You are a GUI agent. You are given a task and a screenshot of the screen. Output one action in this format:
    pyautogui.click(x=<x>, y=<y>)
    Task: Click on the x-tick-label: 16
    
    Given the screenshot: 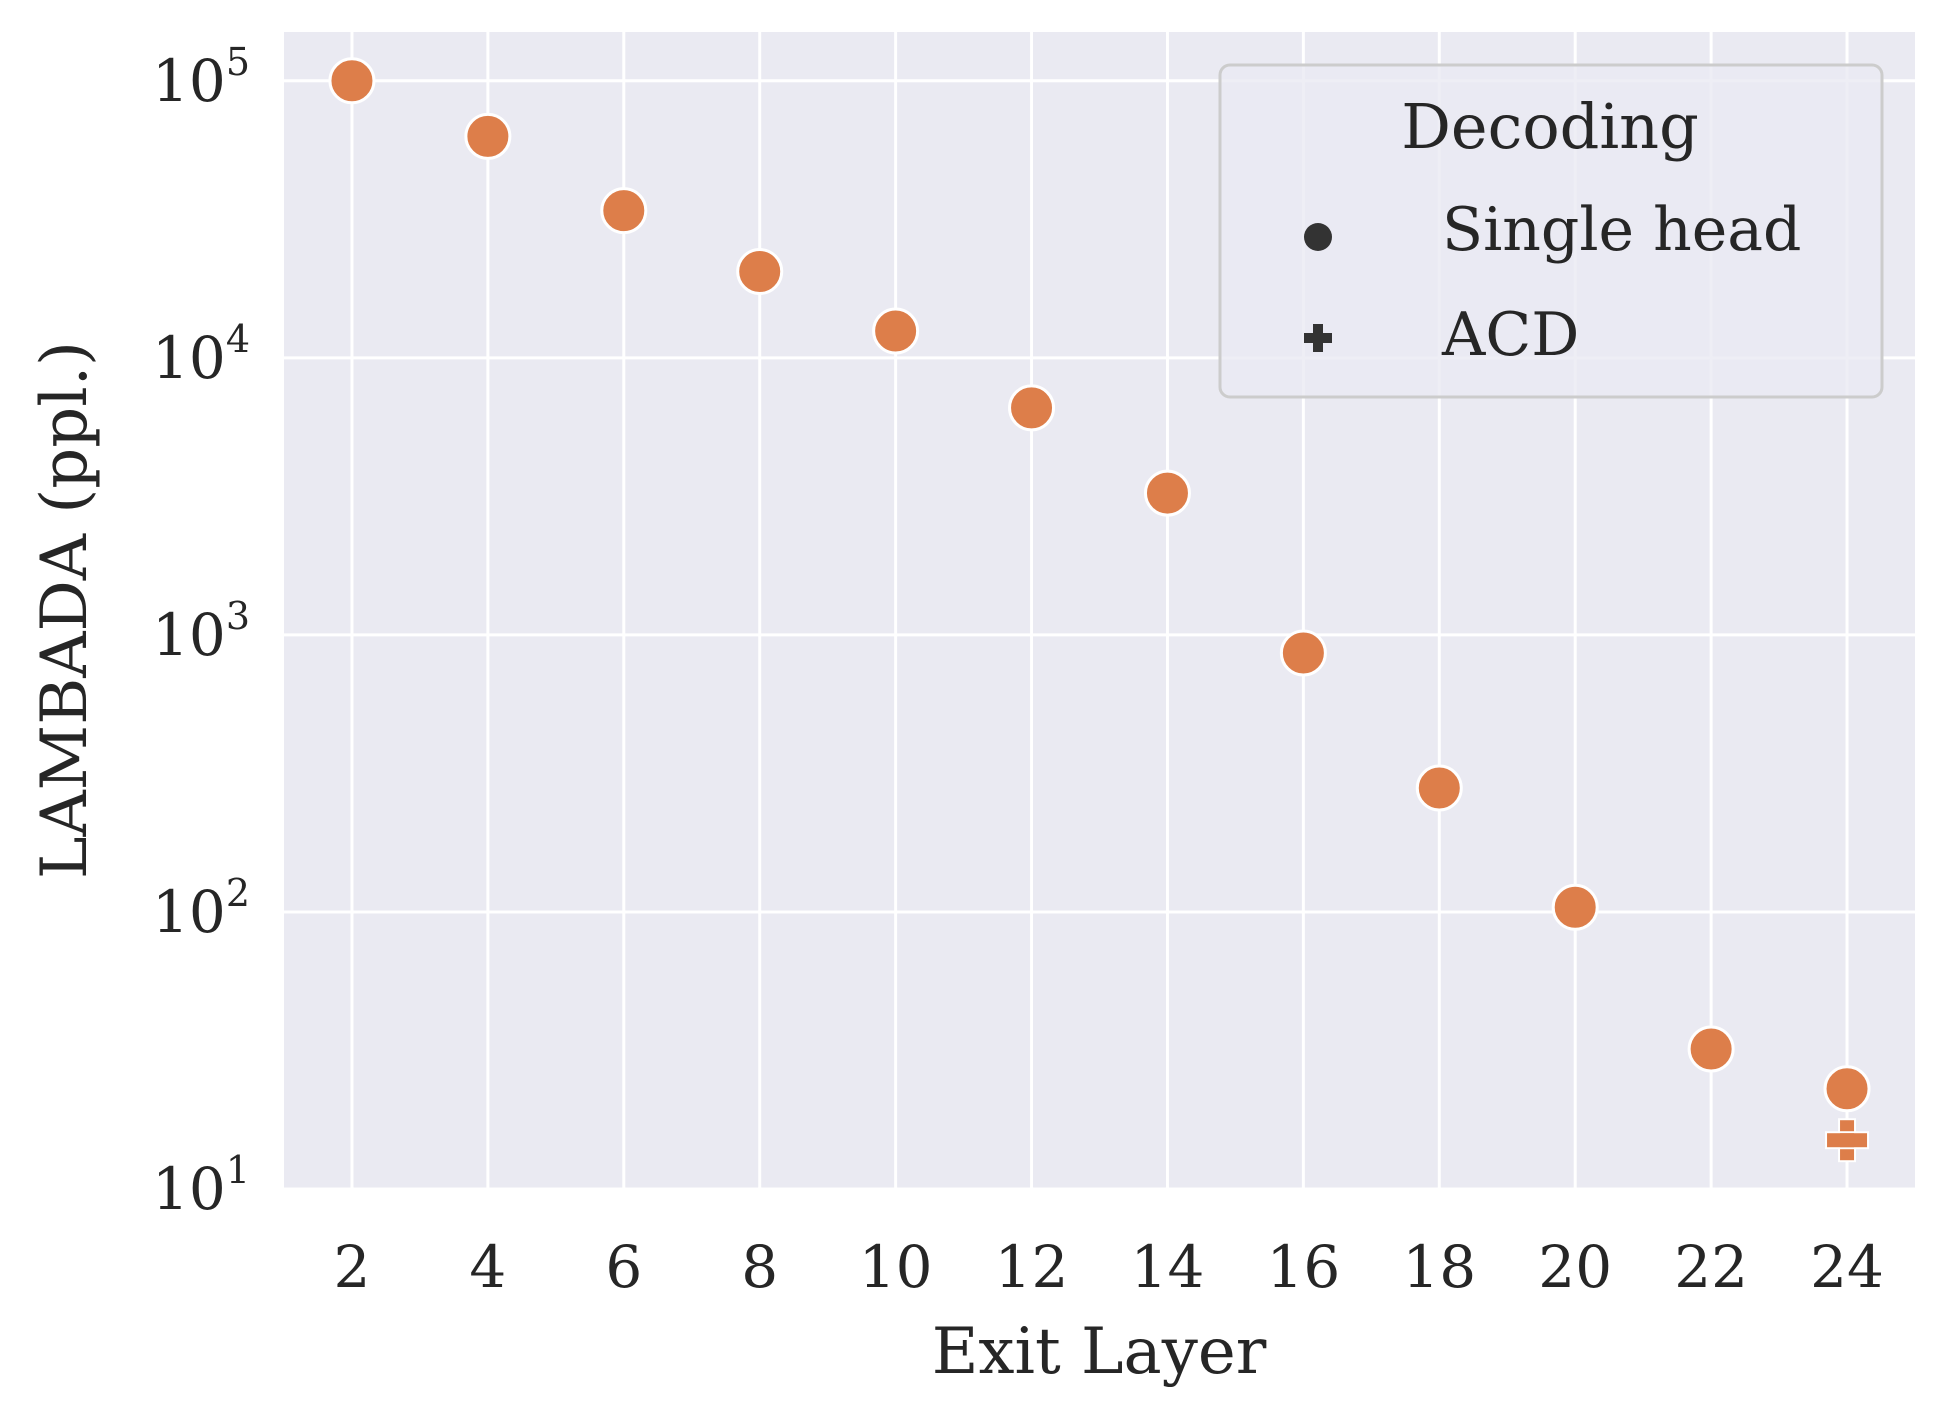 What is the action you would take?
    pyautogui.click(x=1303, y=1267)
    